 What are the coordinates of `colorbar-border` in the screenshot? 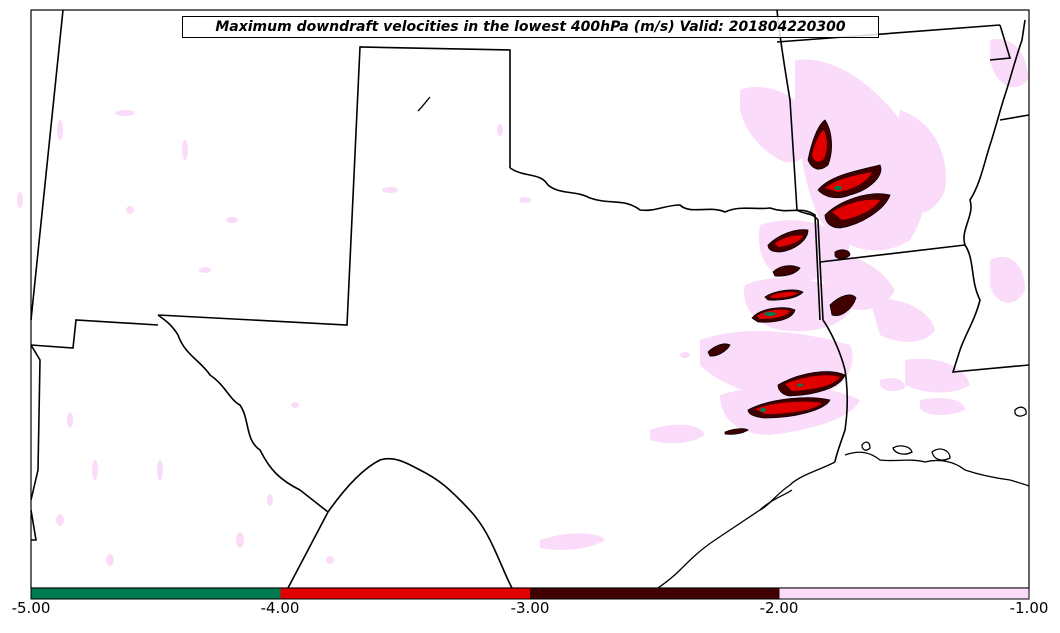 It's located at (530, 593).